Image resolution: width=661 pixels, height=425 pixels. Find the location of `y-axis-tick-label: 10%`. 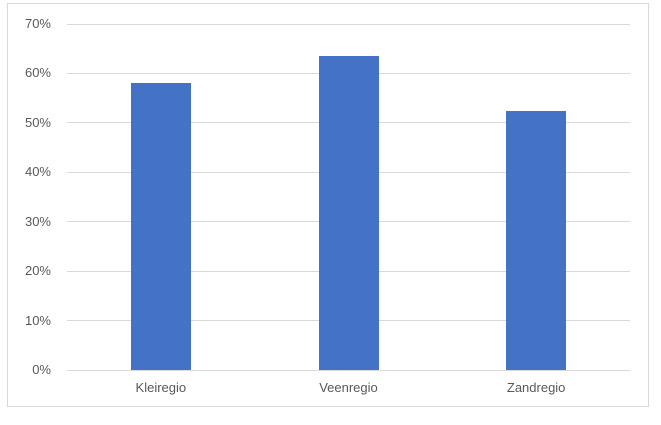

y-axis-tick-label: 10% is located at coordinates (37, 320).